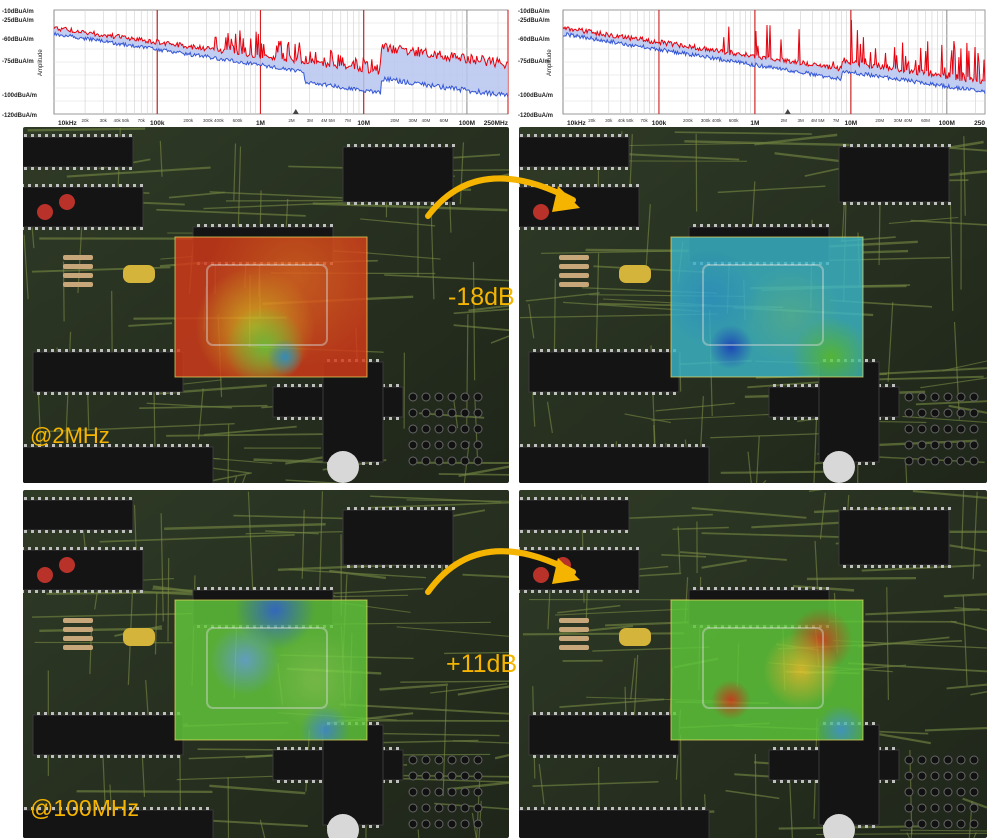 This screenshot has height=838, width=987. What do you see at coordinates (84, 808) in the screenshot?
I see `frequency-label-100mhz: @100MHz` at bounding box center [84, 808].